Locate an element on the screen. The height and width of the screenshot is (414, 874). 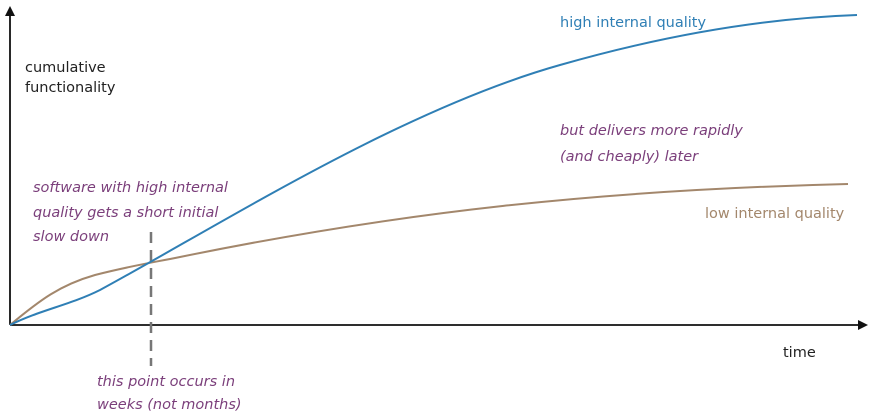
annotation: this point occurs in is located at coordinates (166, 382).